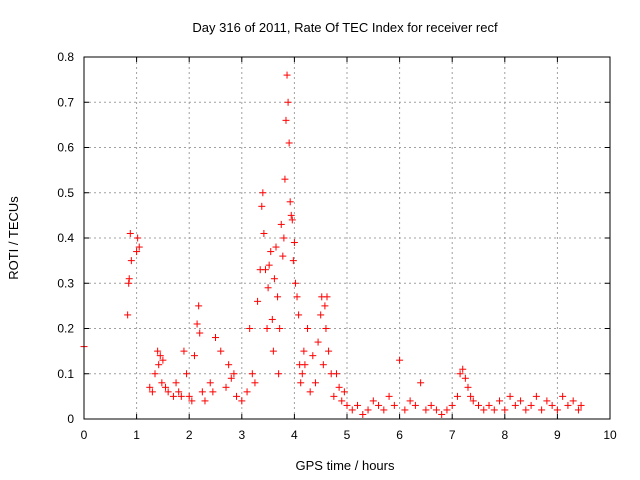  What do you see at coordinates (70, 419) in the screenshot?
I see `y-tick-label: 0` at bounding box center [70, 419].